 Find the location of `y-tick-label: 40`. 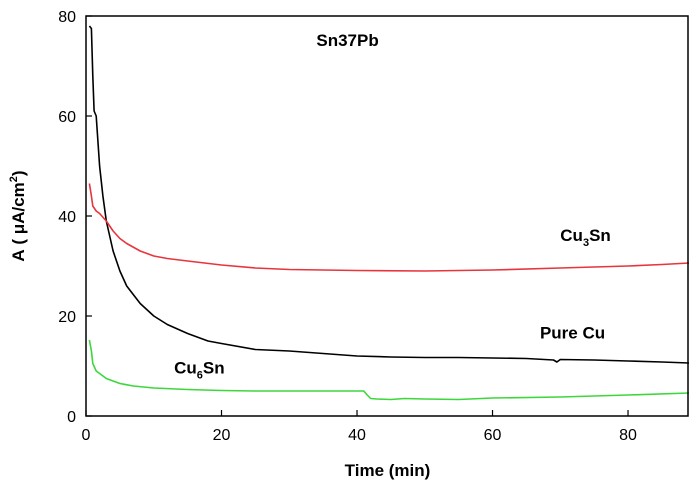

y-tick-label: 40 is located at coordinates (67, 217).